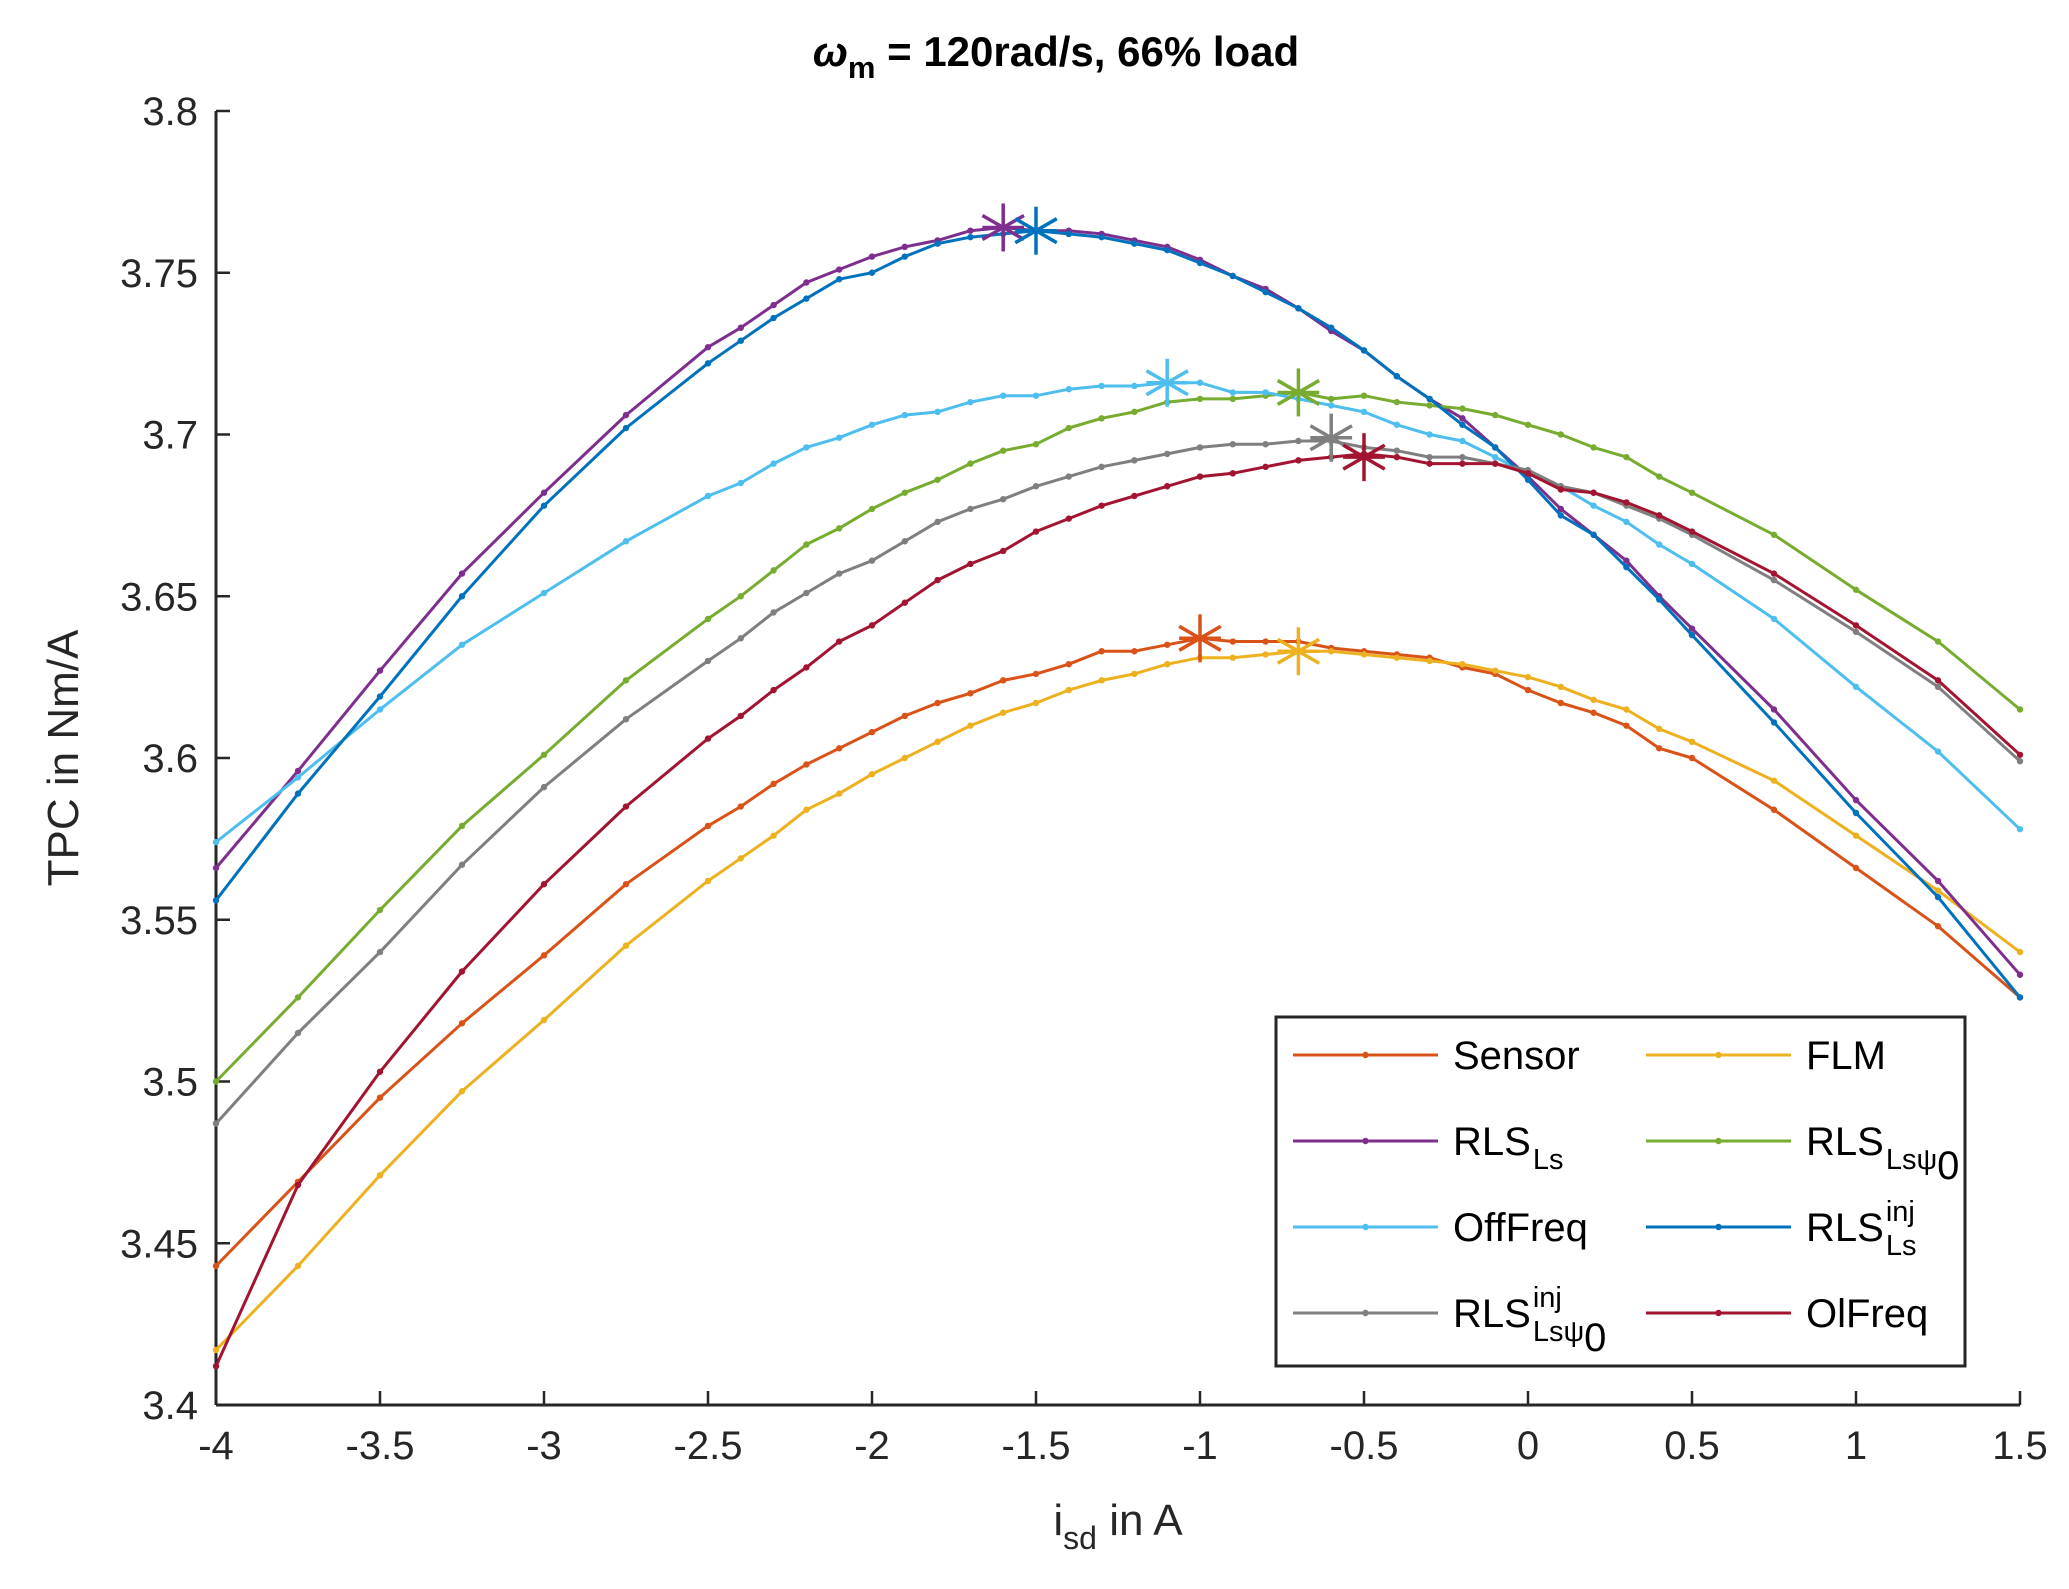 The width and height of the screenshot is (2069, 1589). Describe the element at coordinates (862, 67) in the screenshot. I see `title-symbol-subscript: m` at that location.